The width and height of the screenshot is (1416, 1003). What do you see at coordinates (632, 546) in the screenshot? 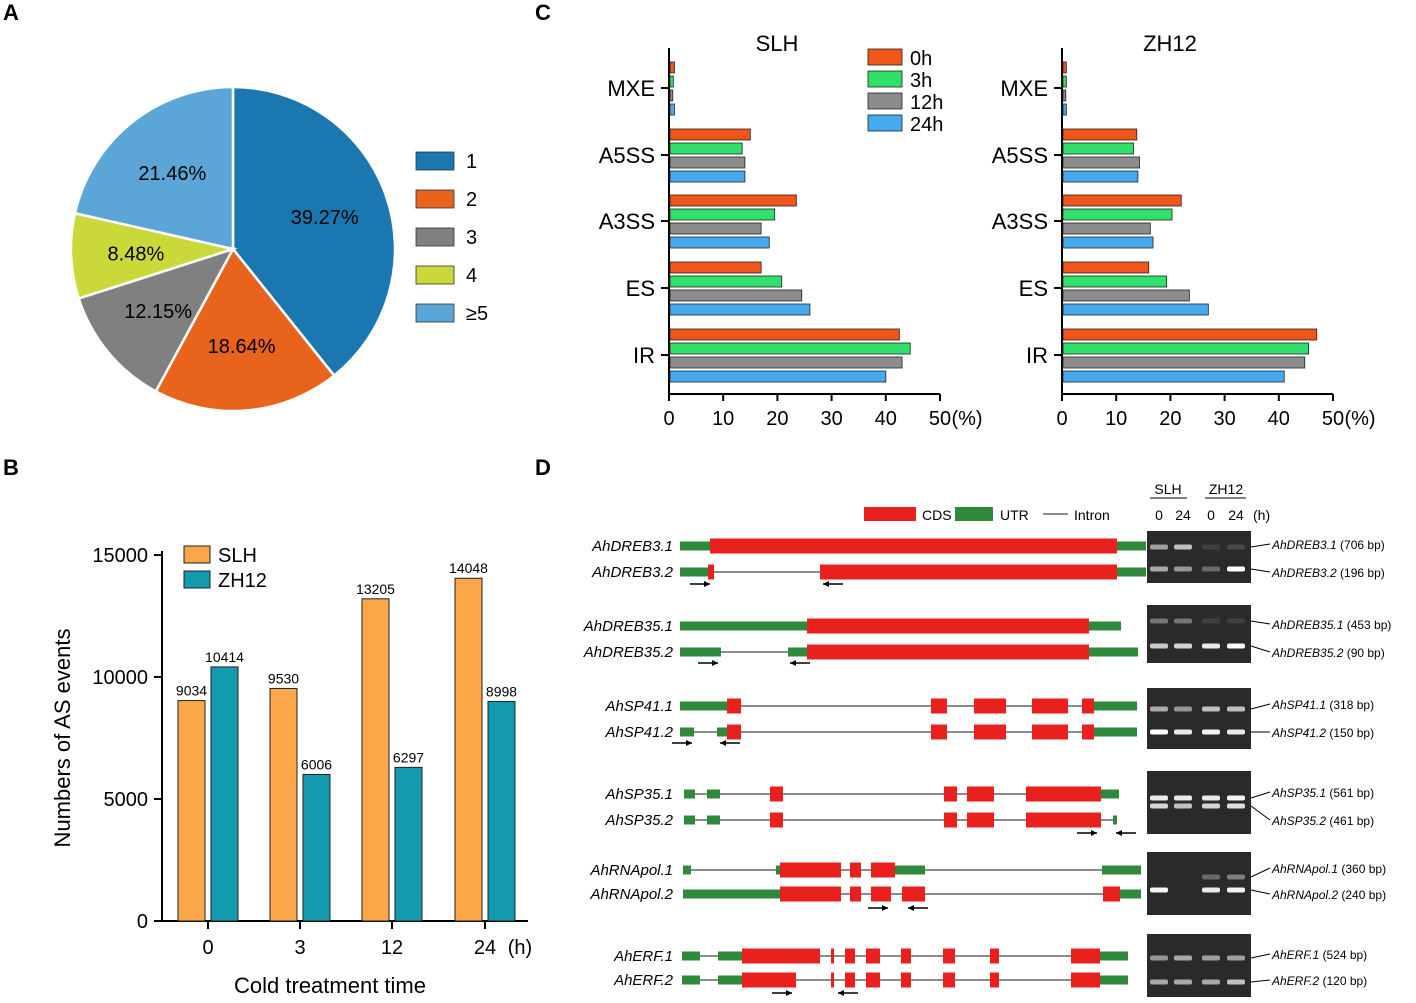
I see `d-isoform-label: AhDREB3.1` at bounding box center [632, 546].